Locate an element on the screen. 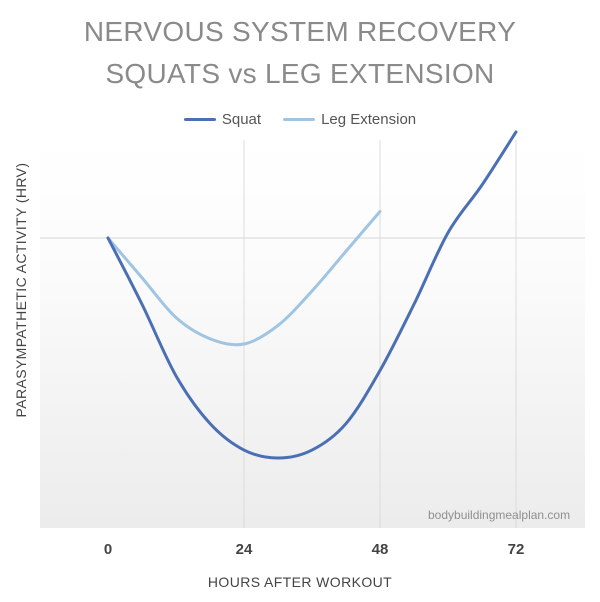  x-tick-label-0: 0 is located at coordinates (108, 549).